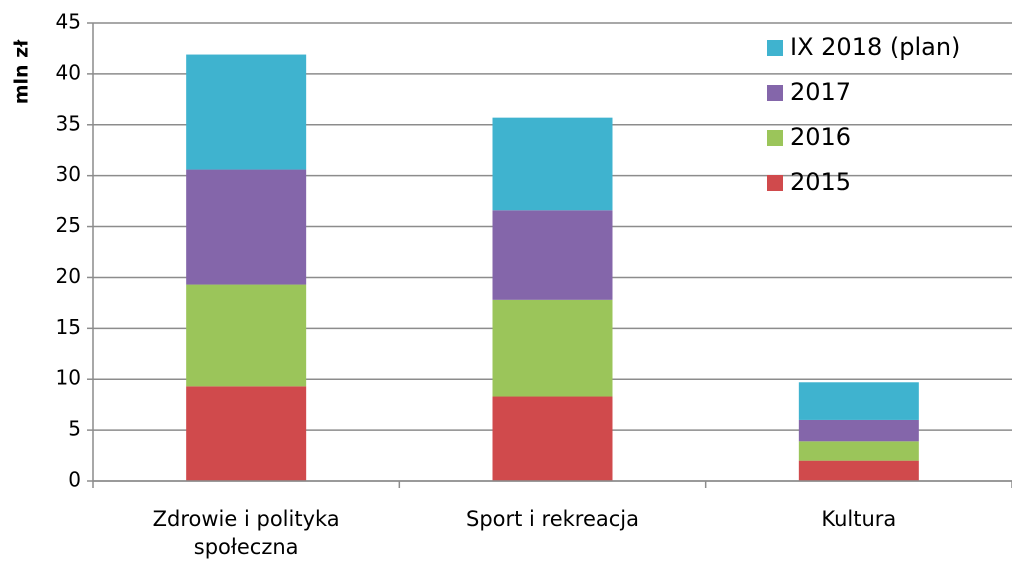  I want to click on y-tick-label: 10, so click(68, 378).